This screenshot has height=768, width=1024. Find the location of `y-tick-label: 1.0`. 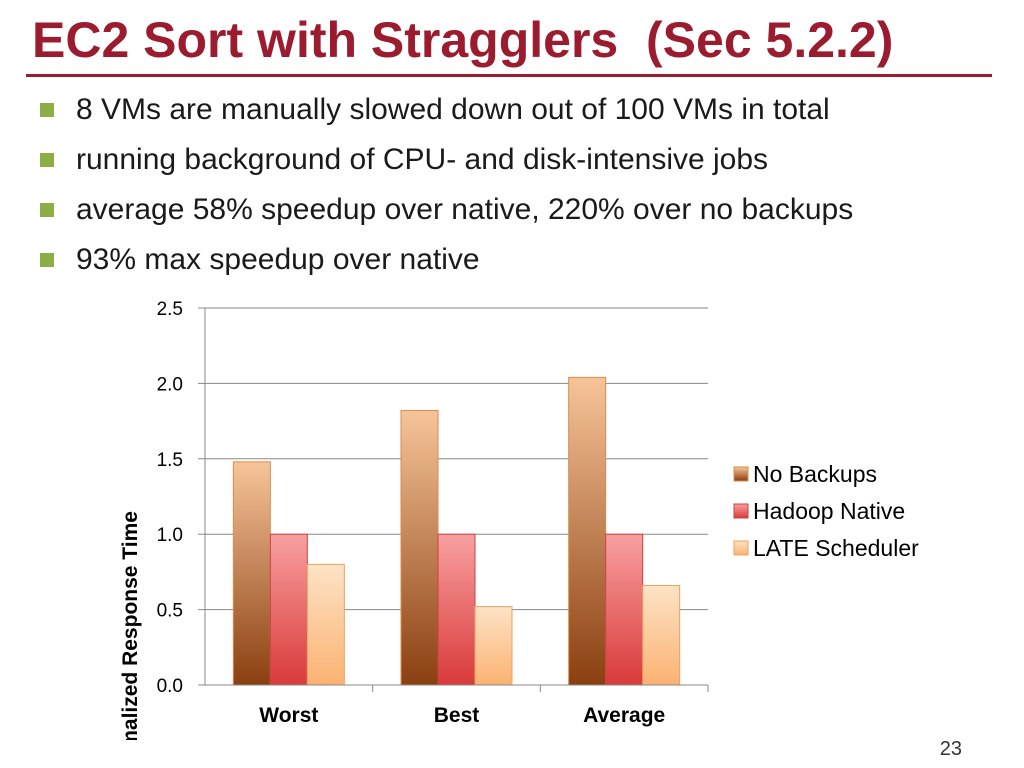

y-tick-label: 1.0 is located at coordinates (170, 535).